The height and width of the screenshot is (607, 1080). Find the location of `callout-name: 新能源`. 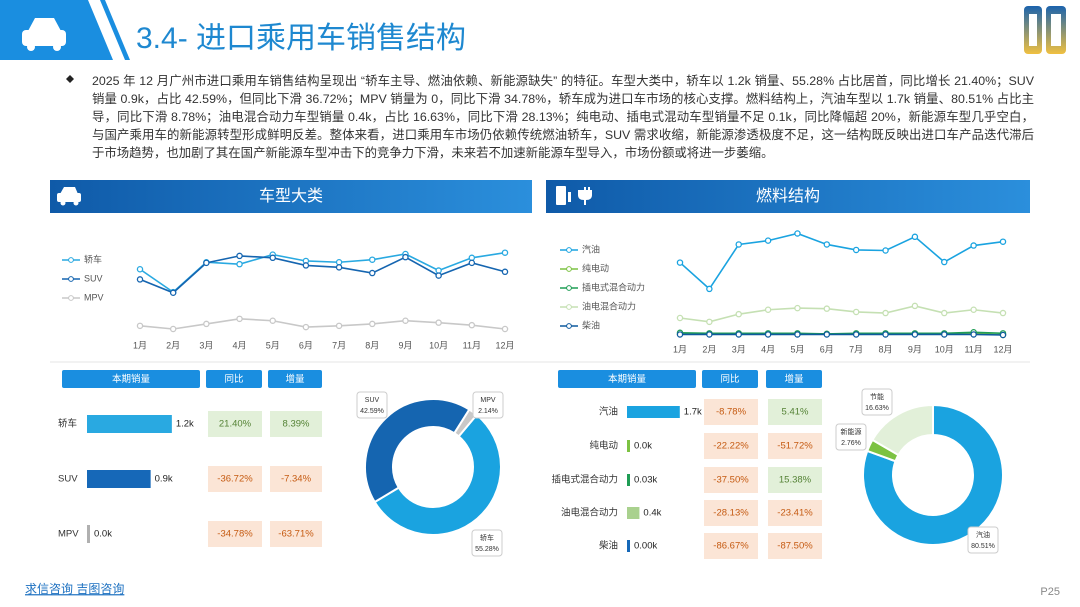

callout-name: 新能源 is located at coordinates (851, 431).